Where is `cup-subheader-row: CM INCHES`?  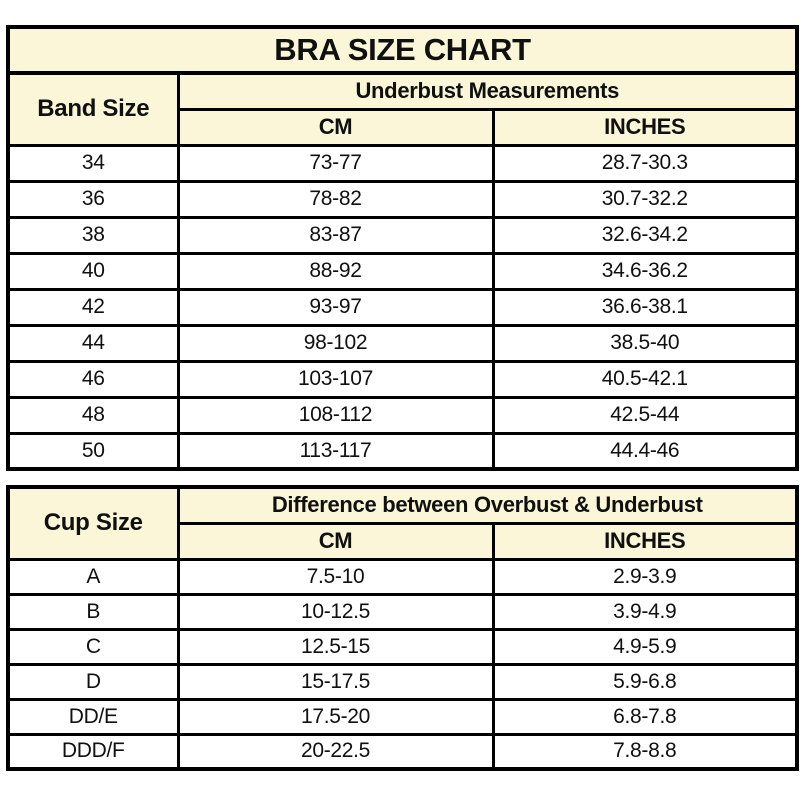 cup-subheader-row: CM INCHES is located at coordinates (403, 541).